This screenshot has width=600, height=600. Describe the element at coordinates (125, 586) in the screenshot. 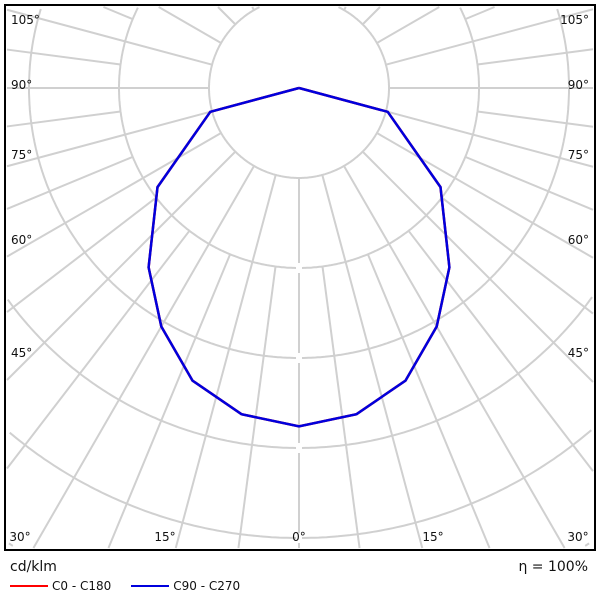

I see `legend: C0 - C180 C90 - C270` at that location.